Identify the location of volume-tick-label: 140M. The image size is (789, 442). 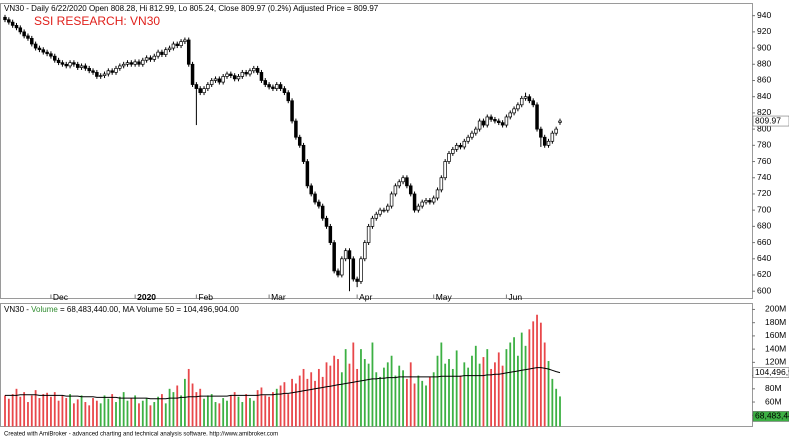
(775, 348).